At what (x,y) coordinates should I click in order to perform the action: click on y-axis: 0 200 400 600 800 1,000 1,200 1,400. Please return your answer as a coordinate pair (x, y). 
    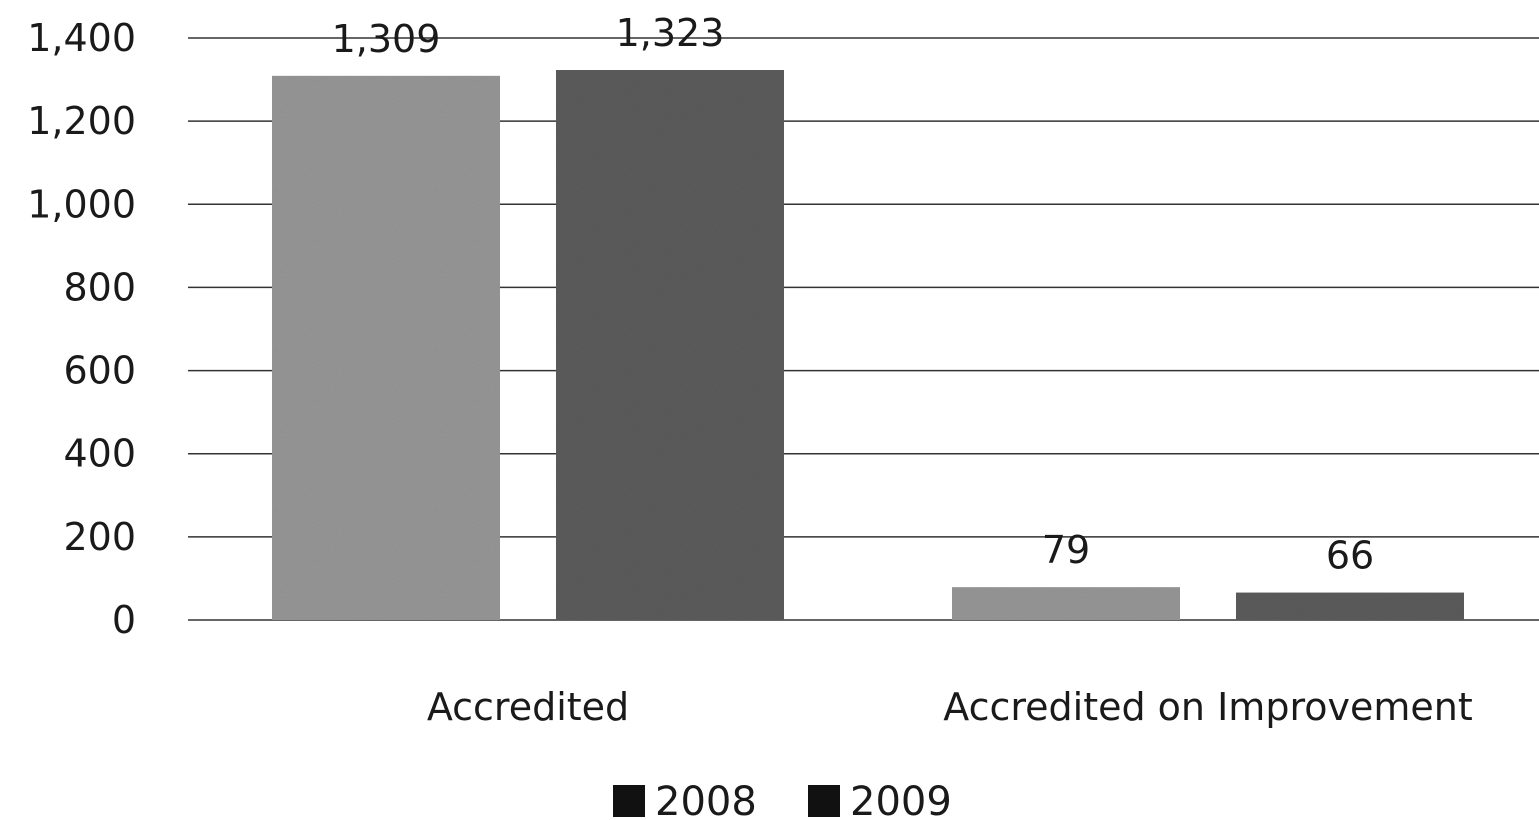
    Looking at the image, I should click on (81, 329).